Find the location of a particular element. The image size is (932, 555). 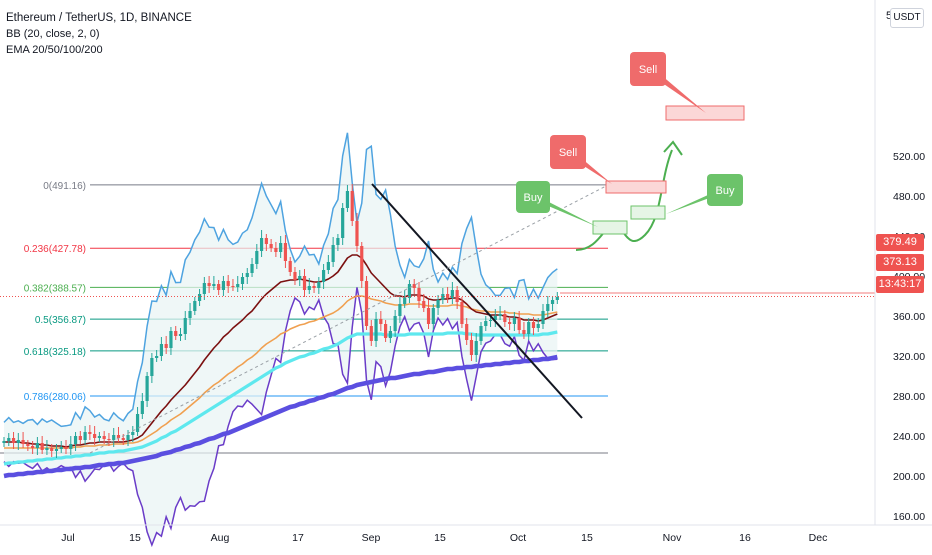

countdown-tag: 13:43:17 is located at coordinates (900, 284).